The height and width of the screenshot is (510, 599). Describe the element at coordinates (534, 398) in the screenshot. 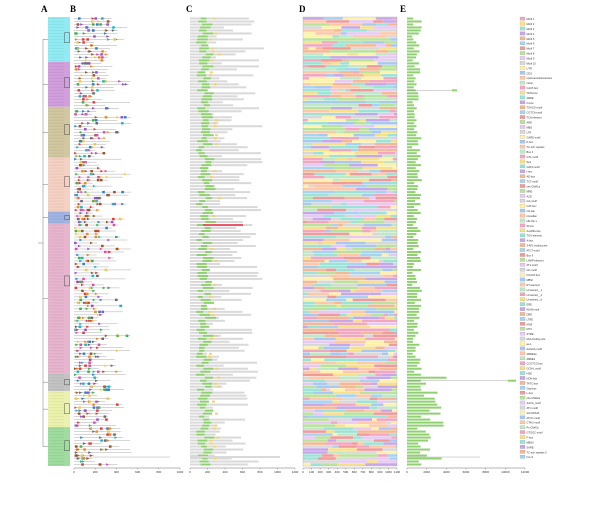

I see `legend-label: chs-CMA2a` at that location.